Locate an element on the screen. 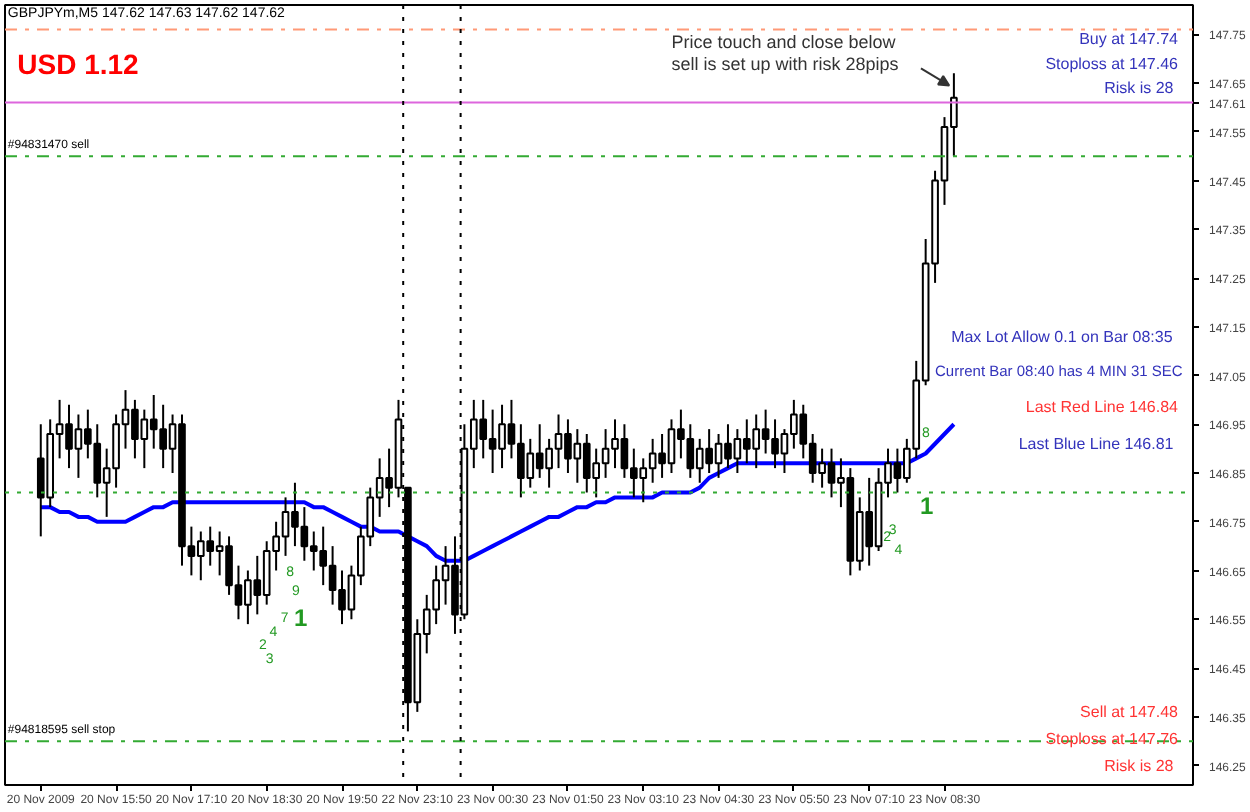 The image size is (1250, 812). text: Stoploss at 147.46 is located at coordinates (1112, 63).